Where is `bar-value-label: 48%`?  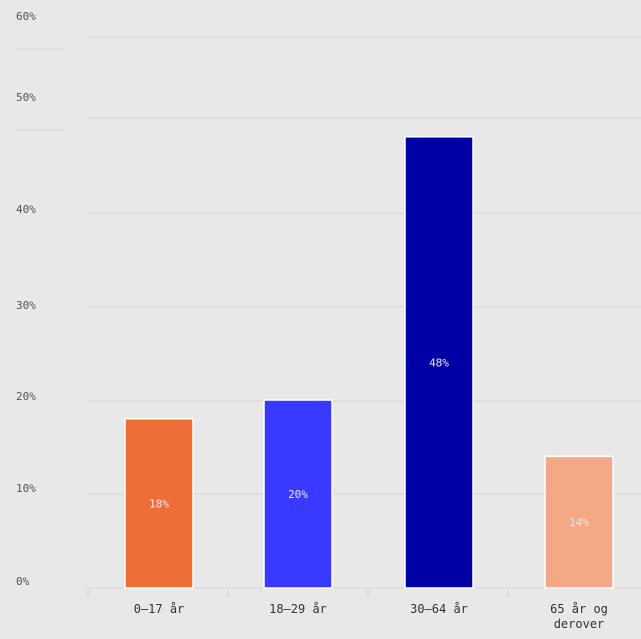 bar-value-label: 48% is located at coordinates (439, 362).